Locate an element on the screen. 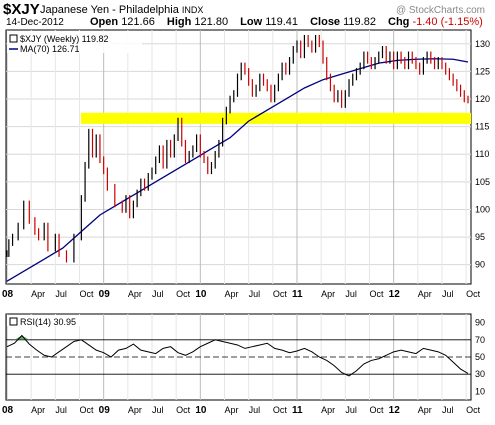 The height and width of the screenshot is (425, 495). price-x-tick-label: 08 is located at coordinates (8, 294).